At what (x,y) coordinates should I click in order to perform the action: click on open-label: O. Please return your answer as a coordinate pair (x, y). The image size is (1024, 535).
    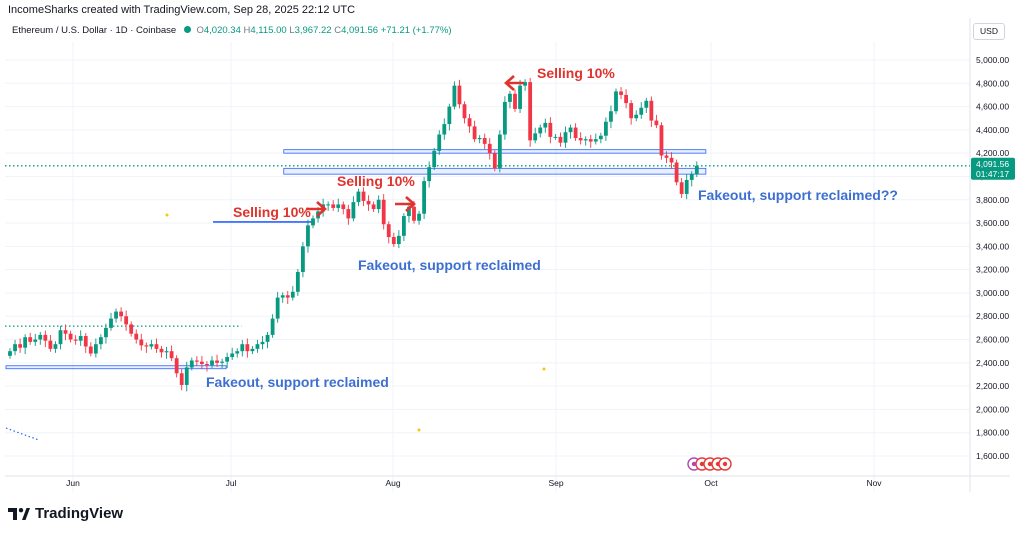
    Looking at the image, I should click on (200, 30).